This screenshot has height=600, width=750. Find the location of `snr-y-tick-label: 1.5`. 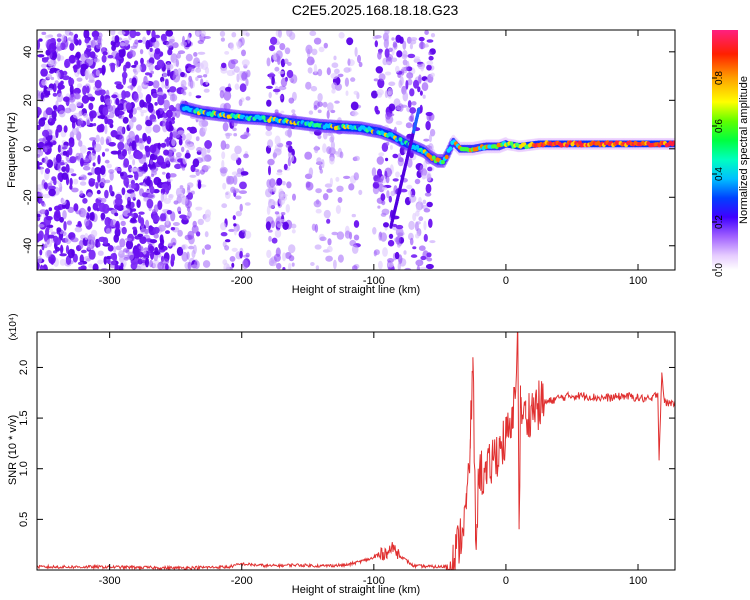

snr-y-tick-label: 1.5 is located at coordinates (24, 417).